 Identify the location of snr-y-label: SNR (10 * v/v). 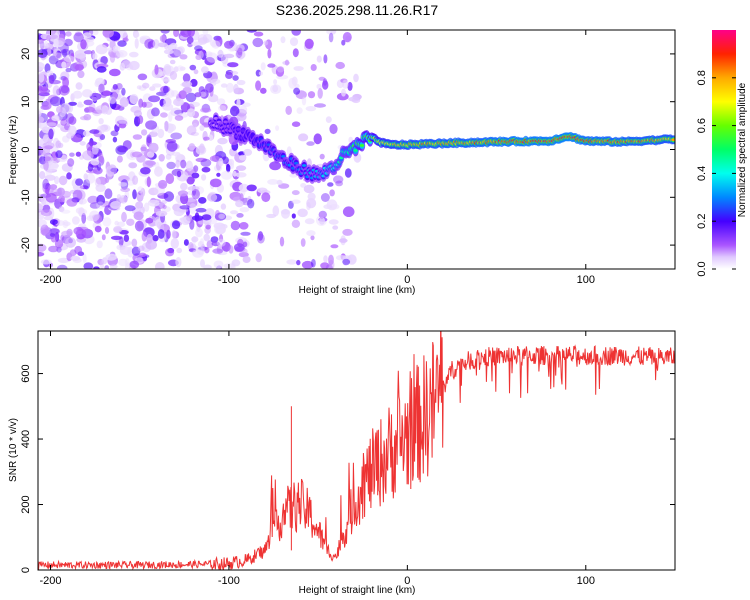
(13, 450).